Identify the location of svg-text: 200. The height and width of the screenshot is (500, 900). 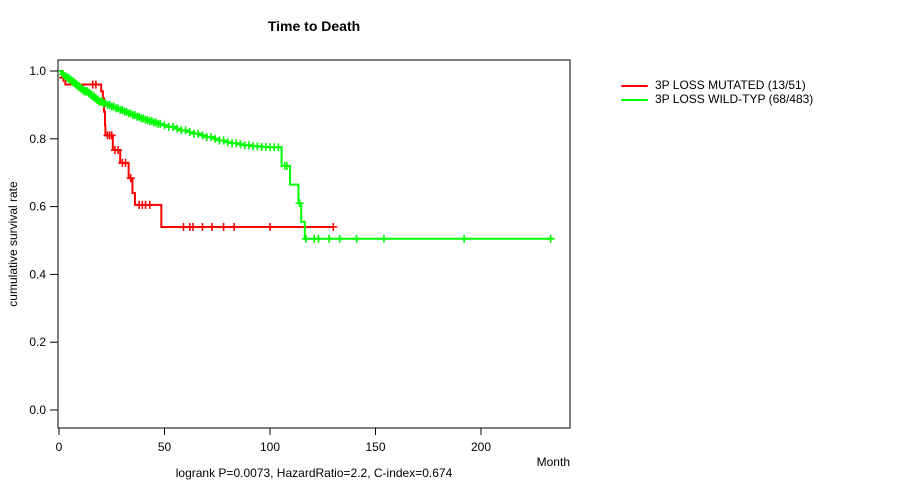
(481, 447).